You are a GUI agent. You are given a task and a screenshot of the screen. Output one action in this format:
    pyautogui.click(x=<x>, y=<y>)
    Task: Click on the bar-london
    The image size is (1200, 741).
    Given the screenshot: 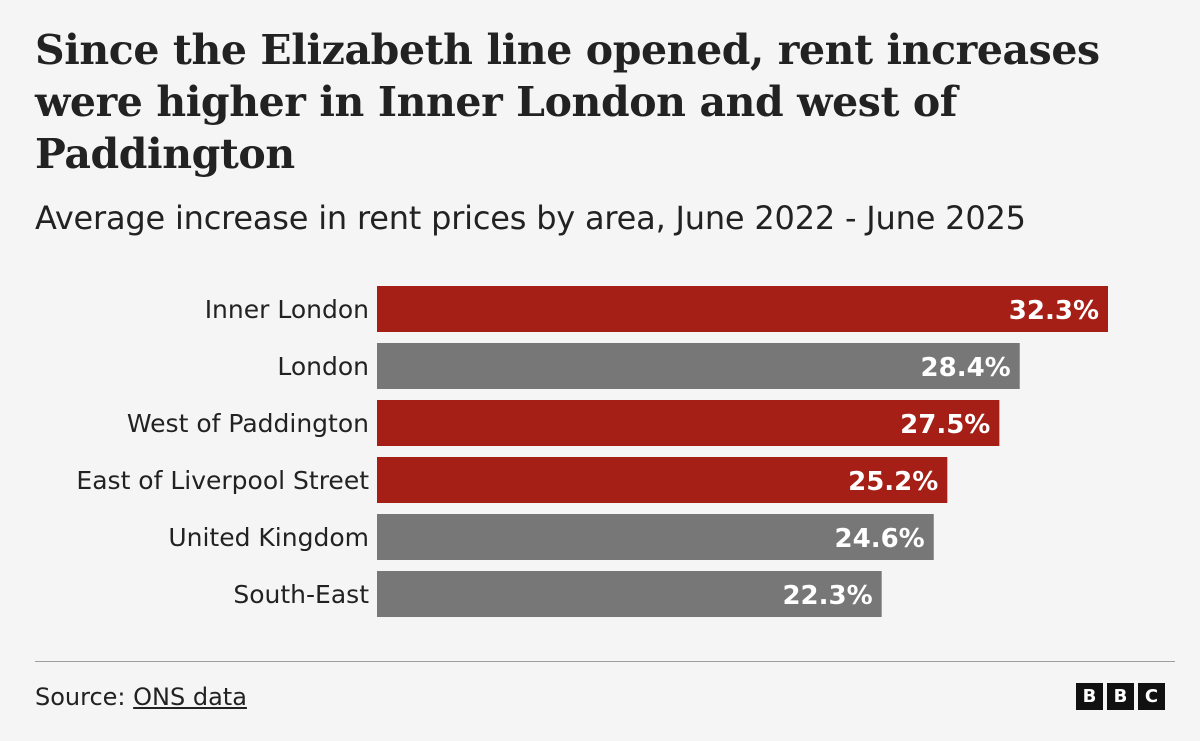 What is the action you would take?
    pyautogui.click(x=698, y=366)
    